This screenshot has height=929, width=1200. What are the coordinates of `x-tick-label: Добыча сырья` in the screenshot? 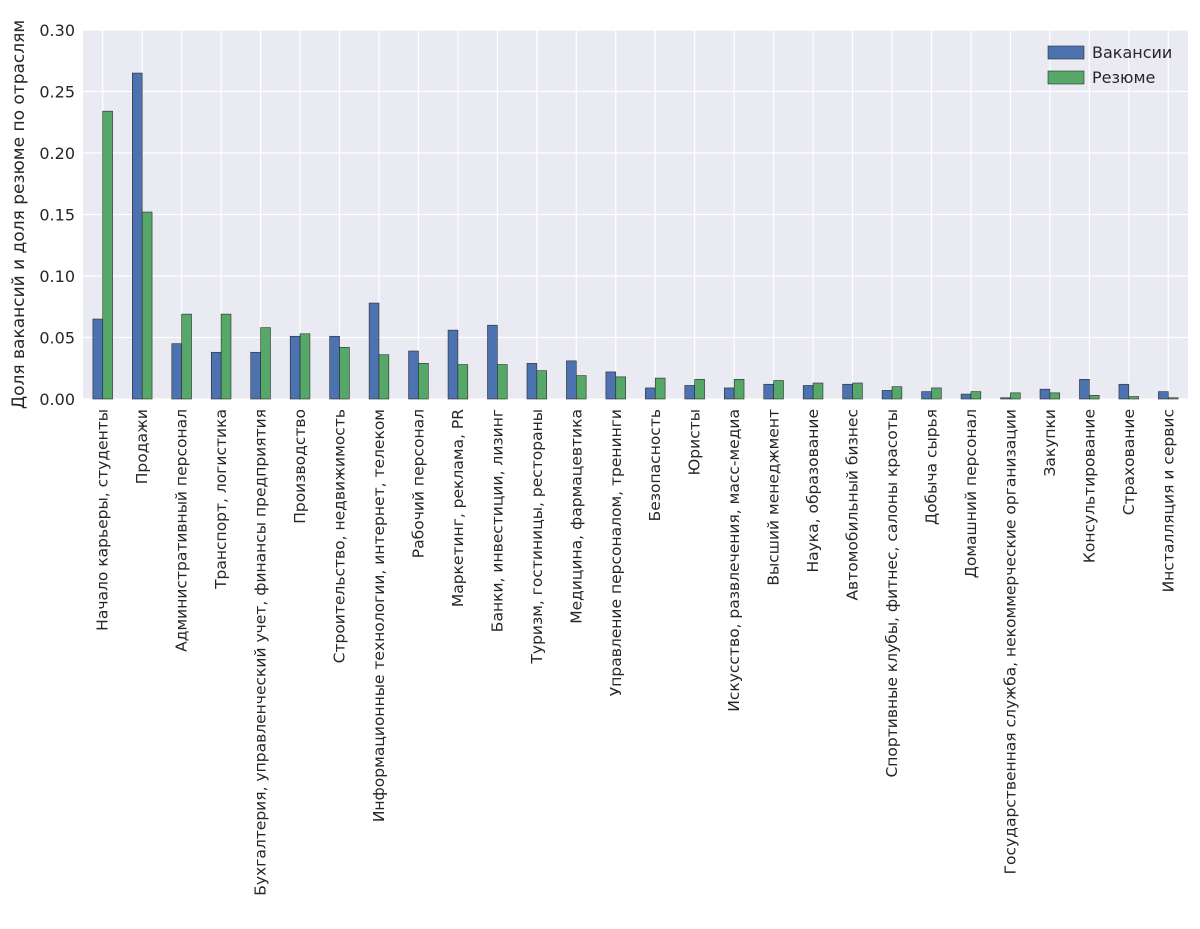 It's located at (931, 467).